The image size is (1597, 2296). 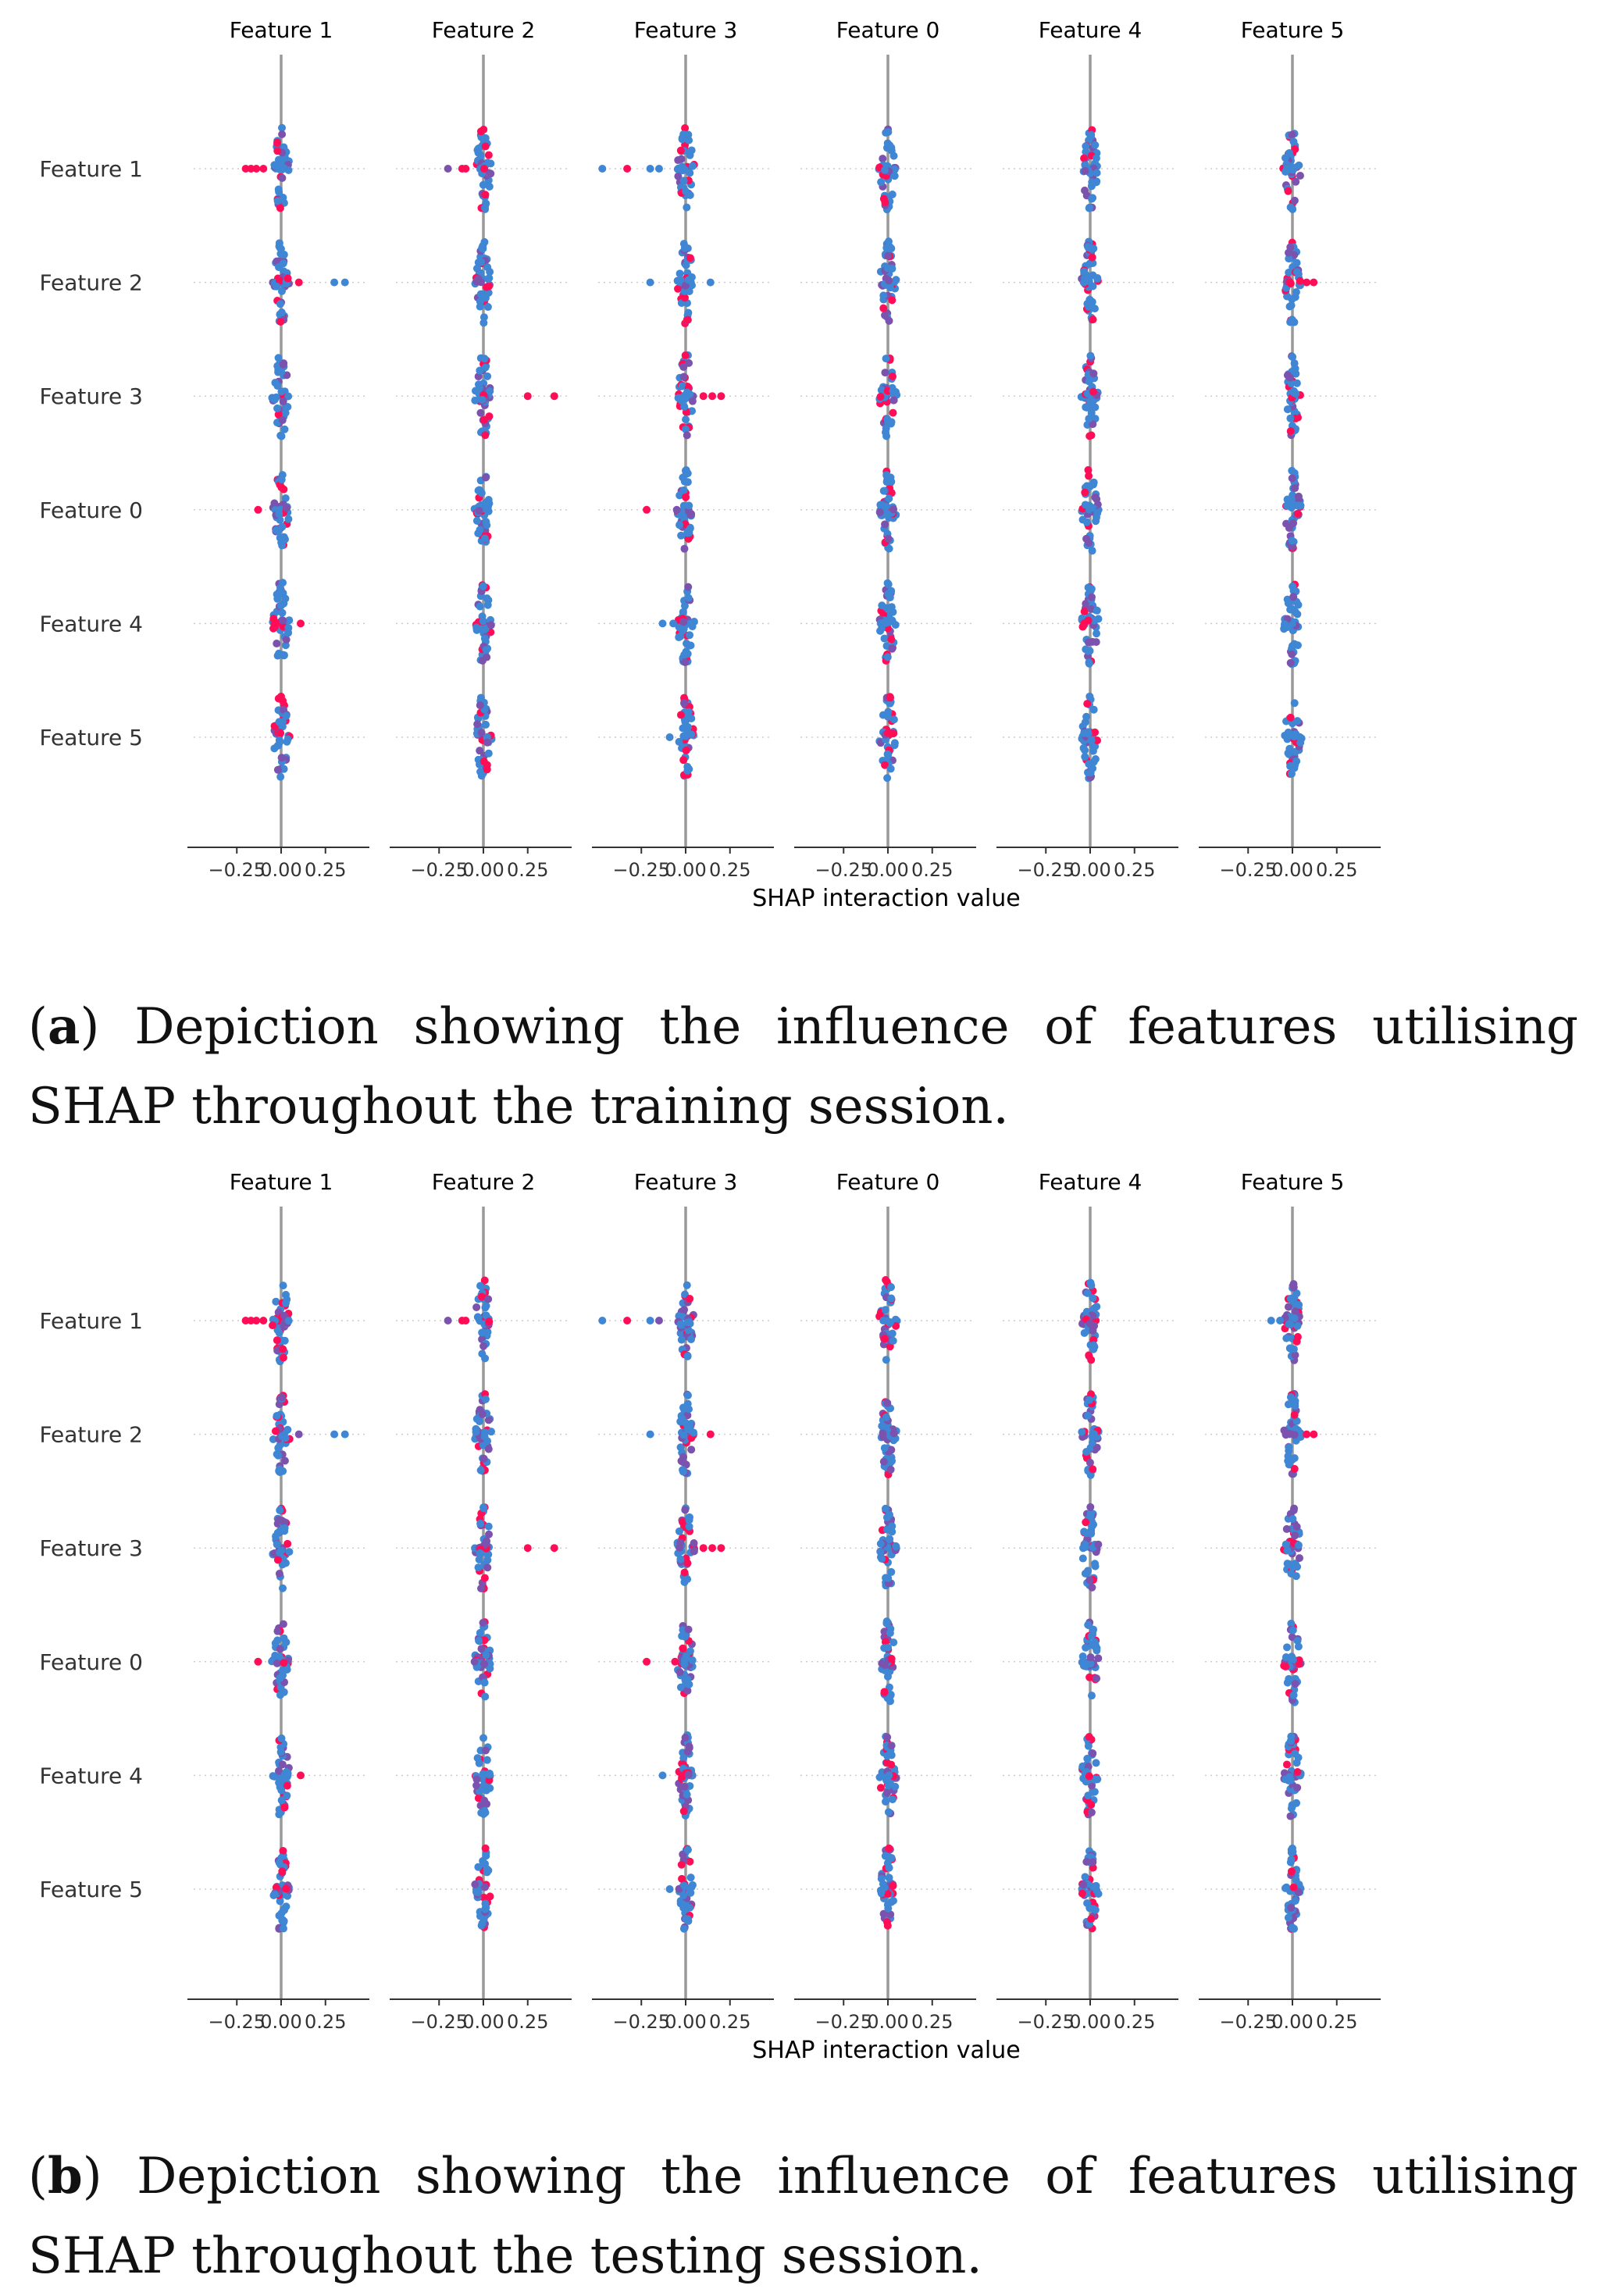 What do you see at coordinates (237, 870) in the screenshot?
I see `x-tick-label: −0.25` at bounding box center [237, 870].